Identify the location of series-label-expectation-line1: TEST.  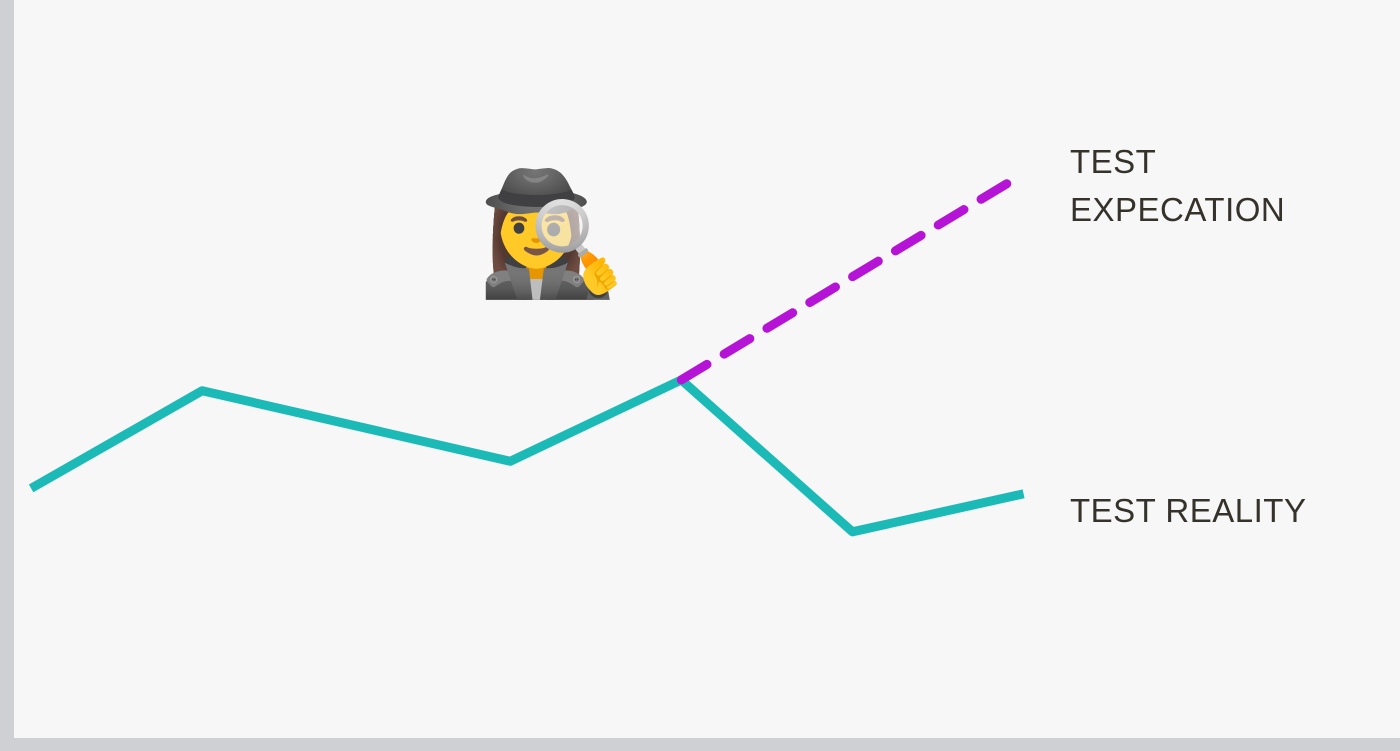
(1113, 161).